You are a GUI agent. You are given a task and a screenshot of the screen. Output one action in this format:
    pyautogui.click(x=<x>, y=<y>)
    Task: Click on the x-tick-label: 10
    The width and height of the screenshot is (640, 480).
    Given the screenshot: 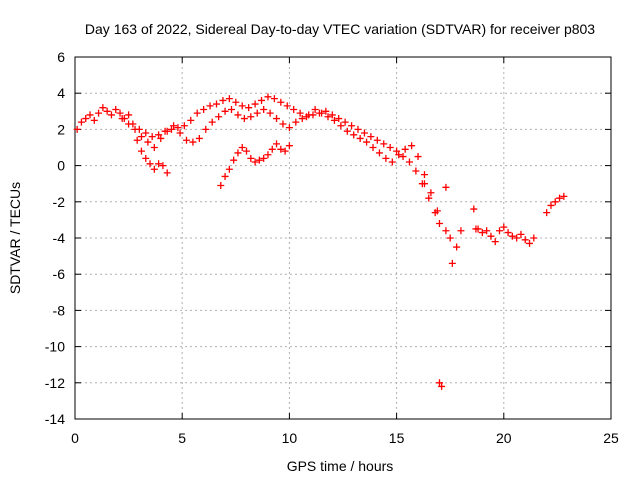 What is the action you would take?
    pyautogui.click(x=290, y=438)
    